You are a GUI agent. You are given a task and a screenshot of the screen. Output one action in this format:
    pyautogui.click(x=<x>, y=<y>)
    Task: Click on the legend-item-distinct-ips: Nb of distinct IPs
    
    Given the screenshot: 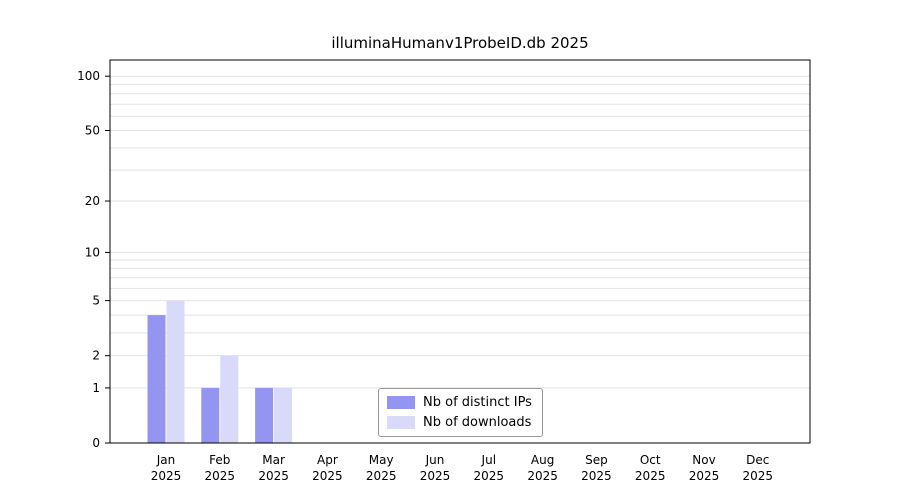 What is the action you would take?
    pyautogui.click(x=459, y=402)
    